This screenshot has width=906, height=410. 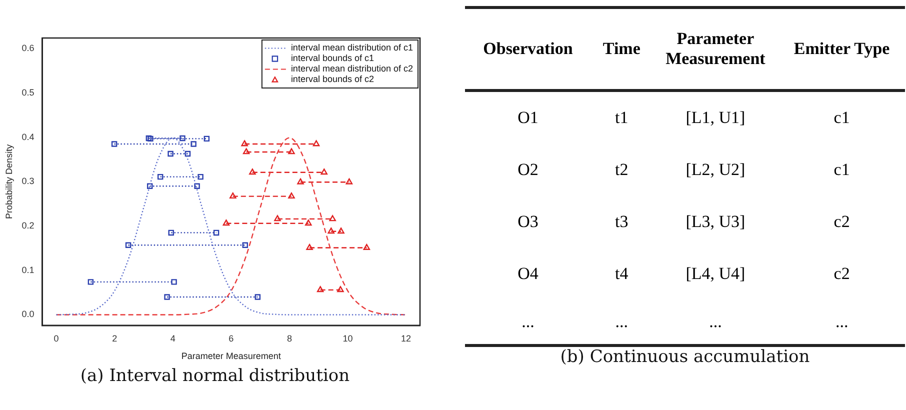 I want to click on text: O2, so click(x=528, y=170).